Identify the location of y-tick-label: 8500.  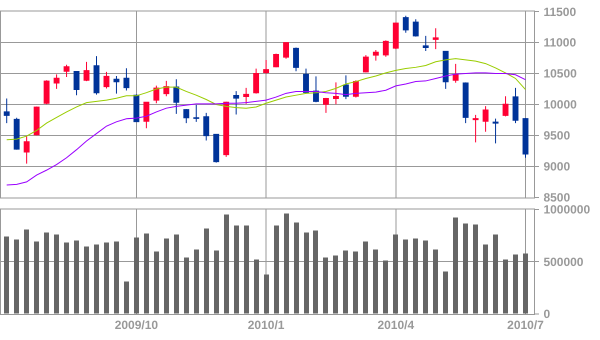
(556, 197).